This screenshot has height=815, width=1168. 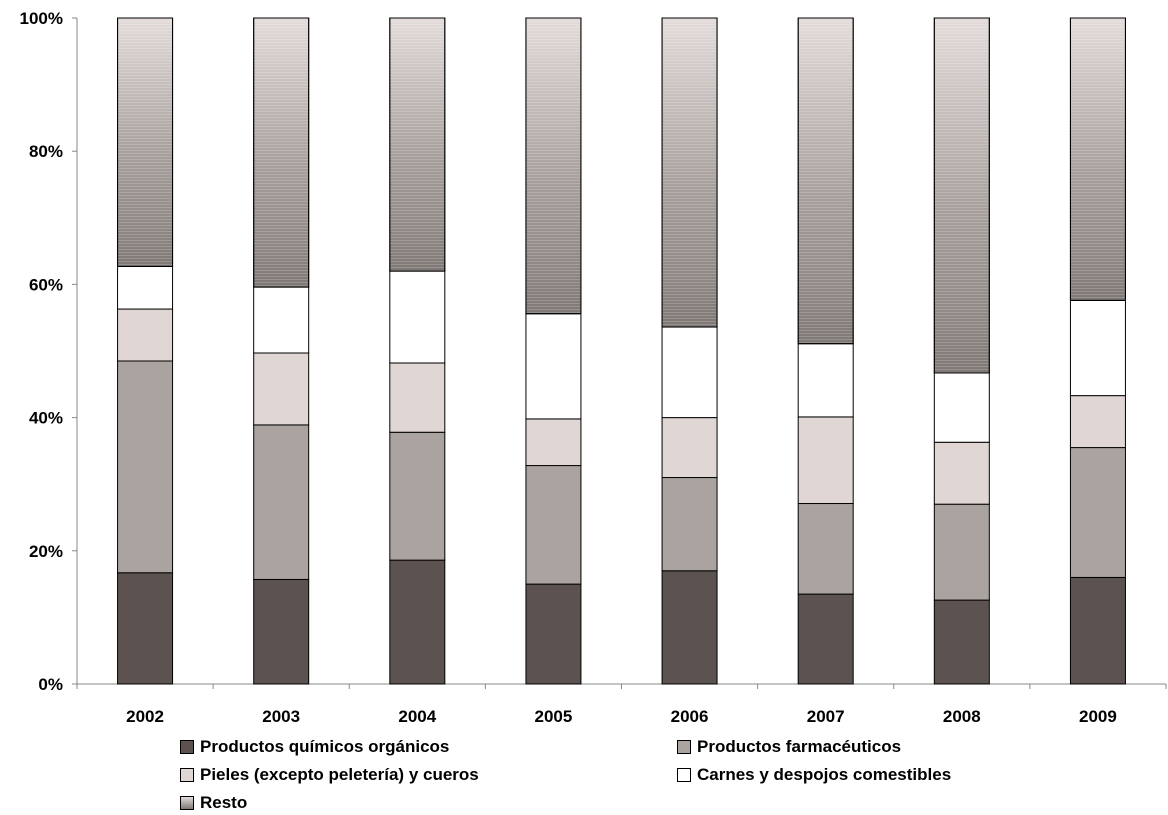 I want to click on x-tick-label: 2004, so click(x=417, y=716).